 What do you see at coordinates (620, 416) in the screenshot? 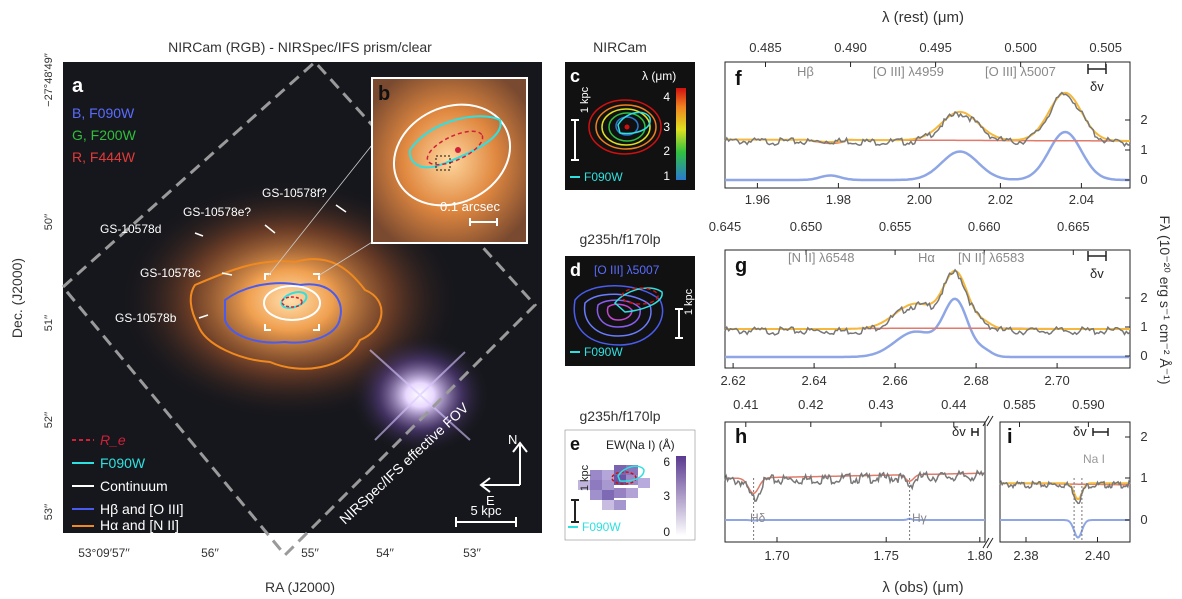
I see `panel-e-title: g235h/f170lp` at bounding box center [620, 416].